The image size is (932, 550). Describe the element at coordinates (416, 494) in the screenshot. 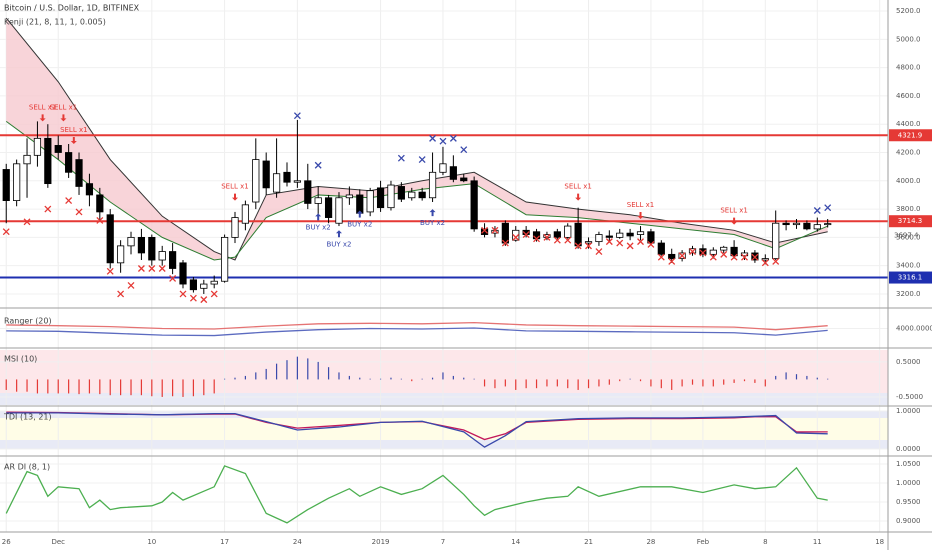

I see `indicator-line` at that location.